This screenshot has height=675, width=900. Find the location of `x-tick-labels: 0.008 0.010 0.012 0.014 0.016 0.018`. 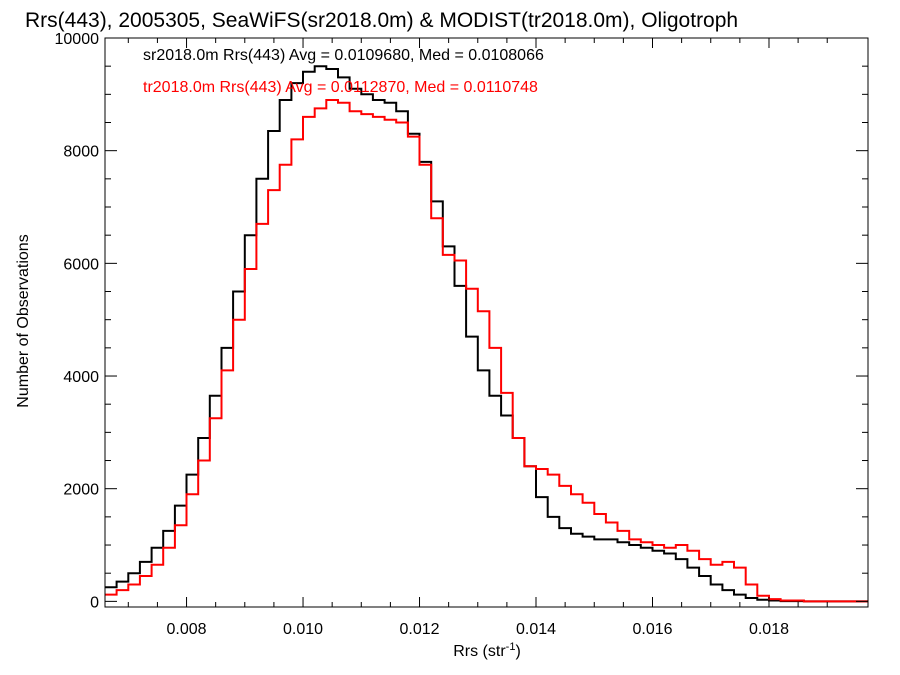

x-tick-labels: 0.008 0.010 0.012 0.014 0.016 0.018 is located at coordinates (478, 629).